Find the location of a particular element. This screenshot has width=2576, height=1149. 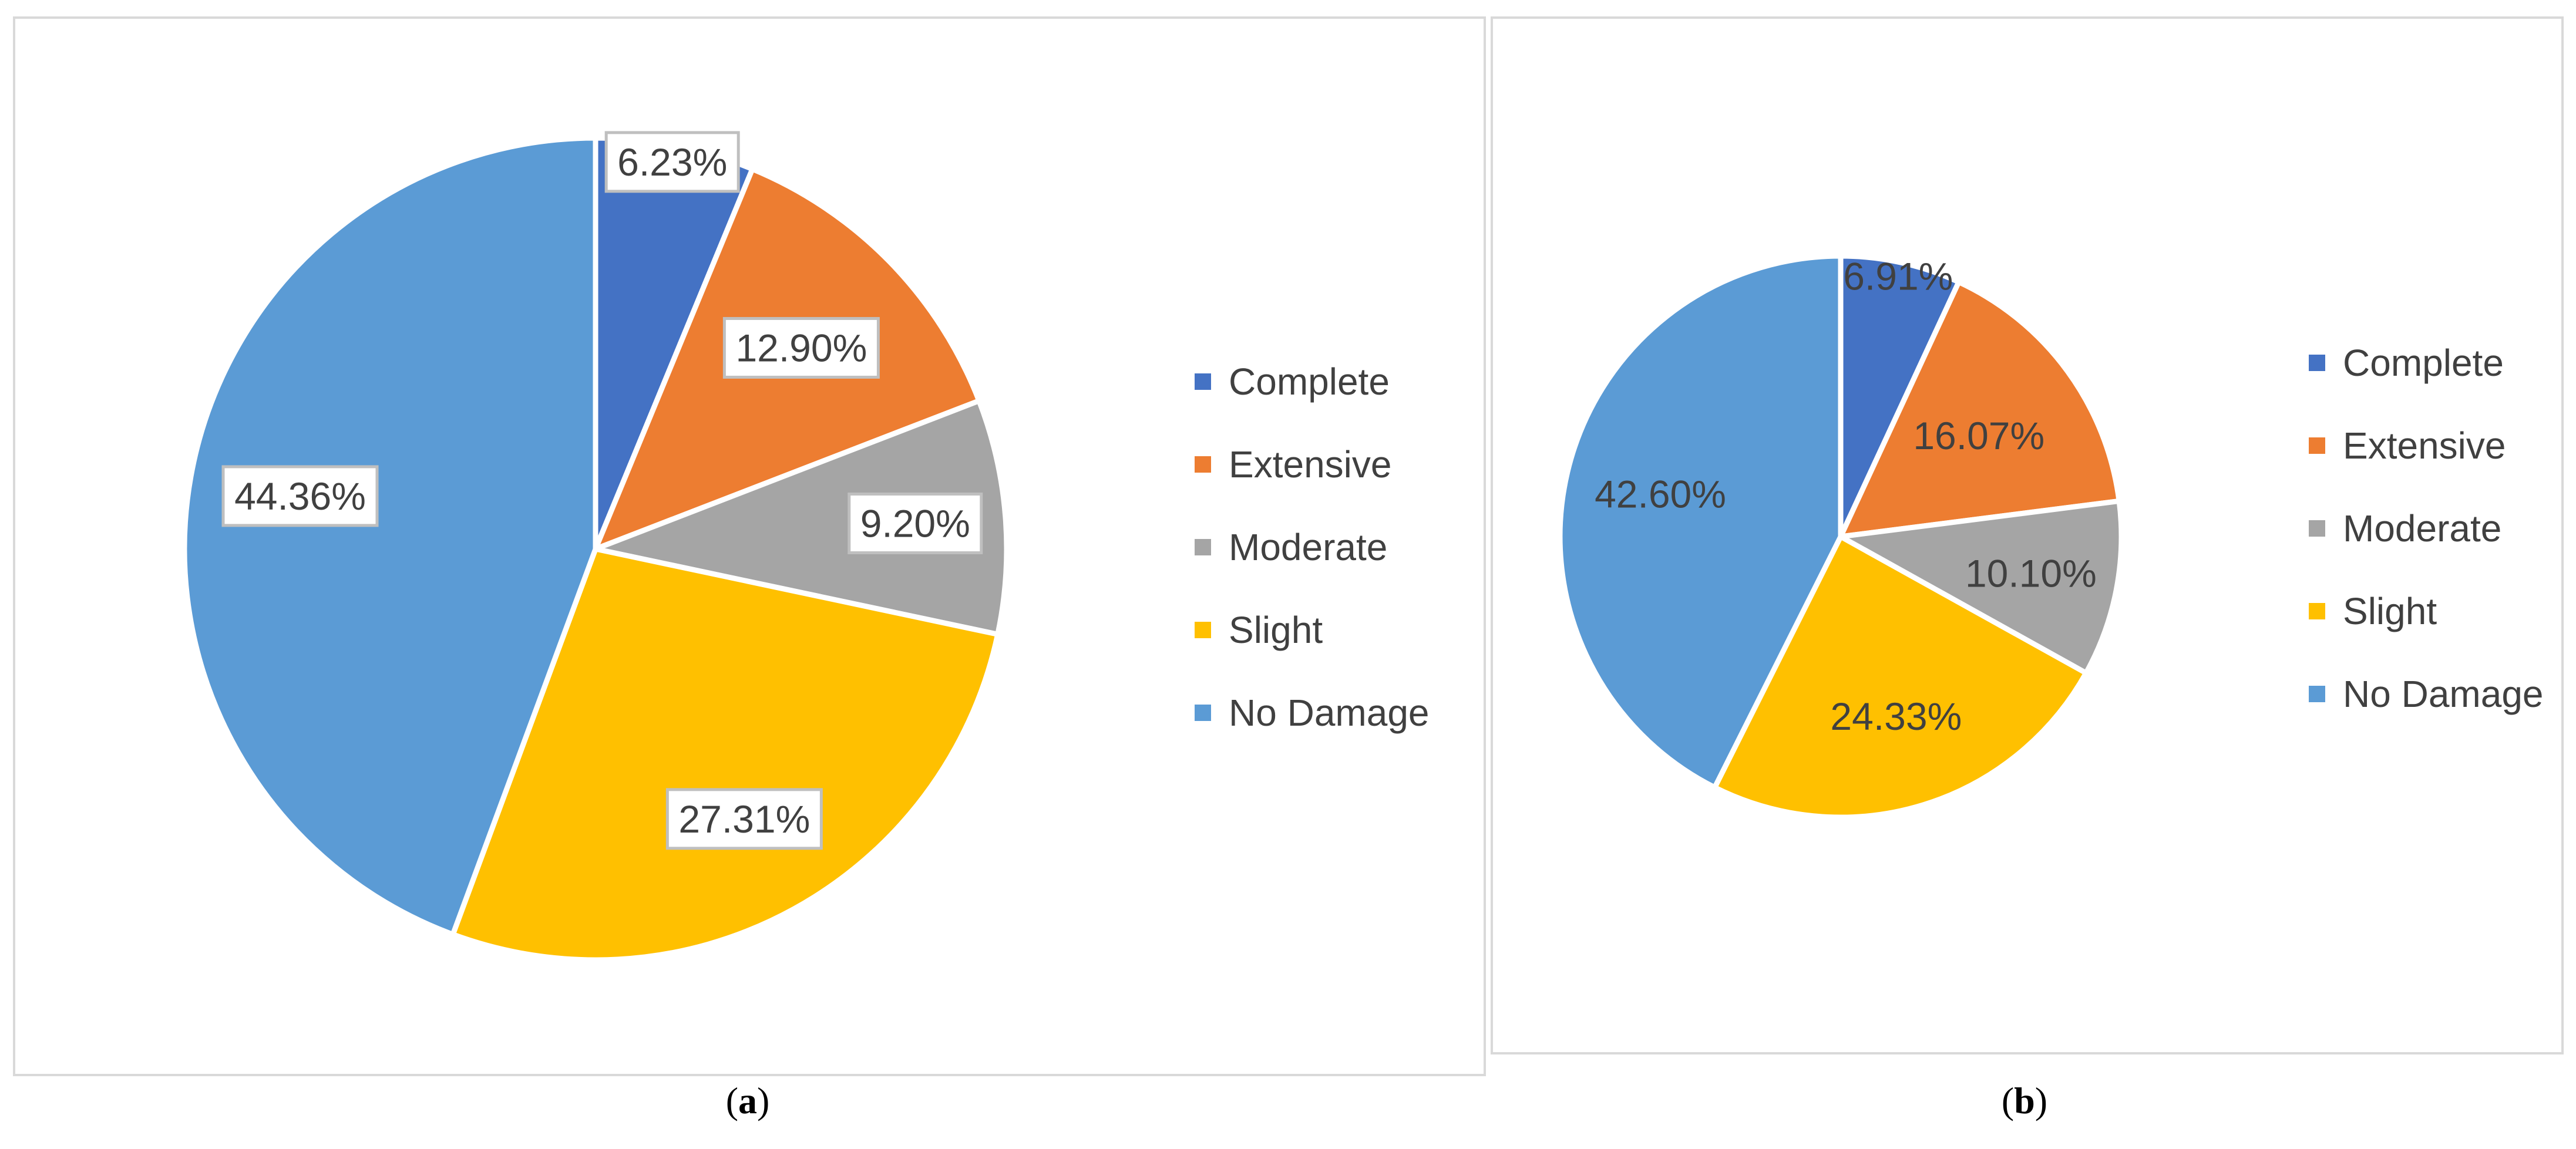

data-label-extensive: 16.07% is located at coordinates (1979, 435).